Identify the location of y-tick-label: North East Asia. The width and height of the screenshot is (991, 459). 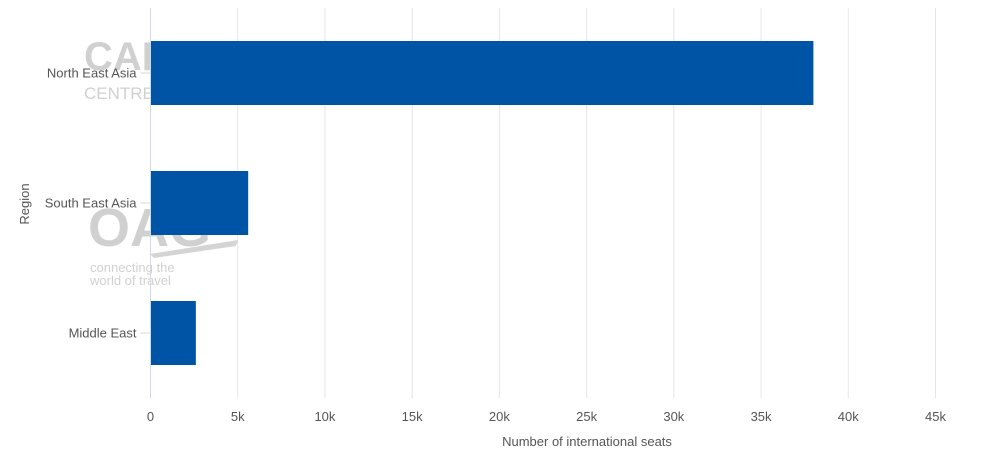
(92, 73).